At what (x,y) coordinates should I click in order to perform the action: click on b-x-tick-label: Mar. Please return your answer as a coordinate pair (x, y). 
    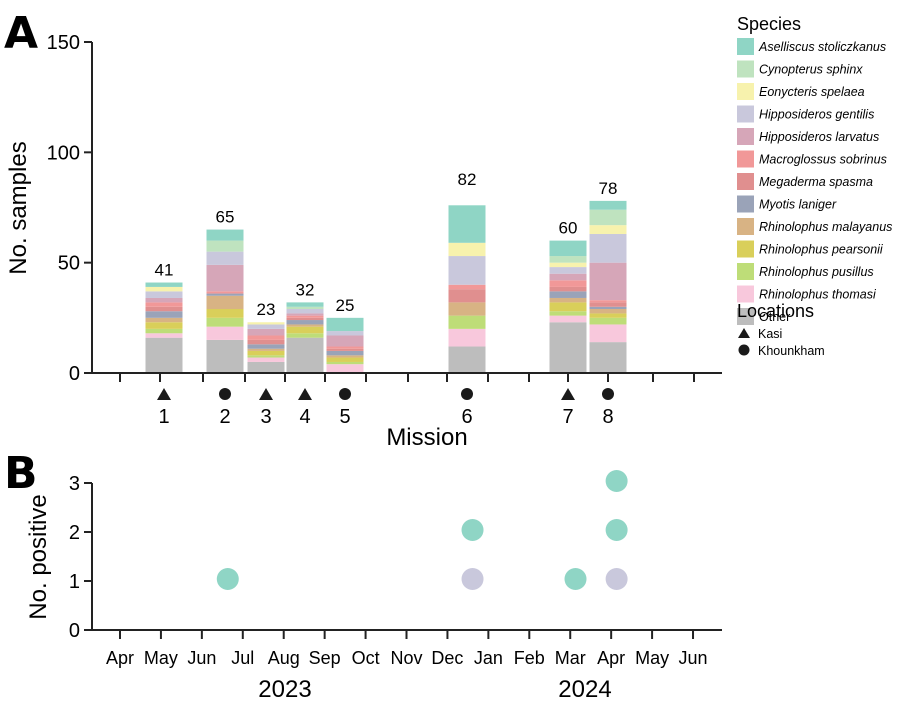
    Looking at the image, I should click on (570, 658).